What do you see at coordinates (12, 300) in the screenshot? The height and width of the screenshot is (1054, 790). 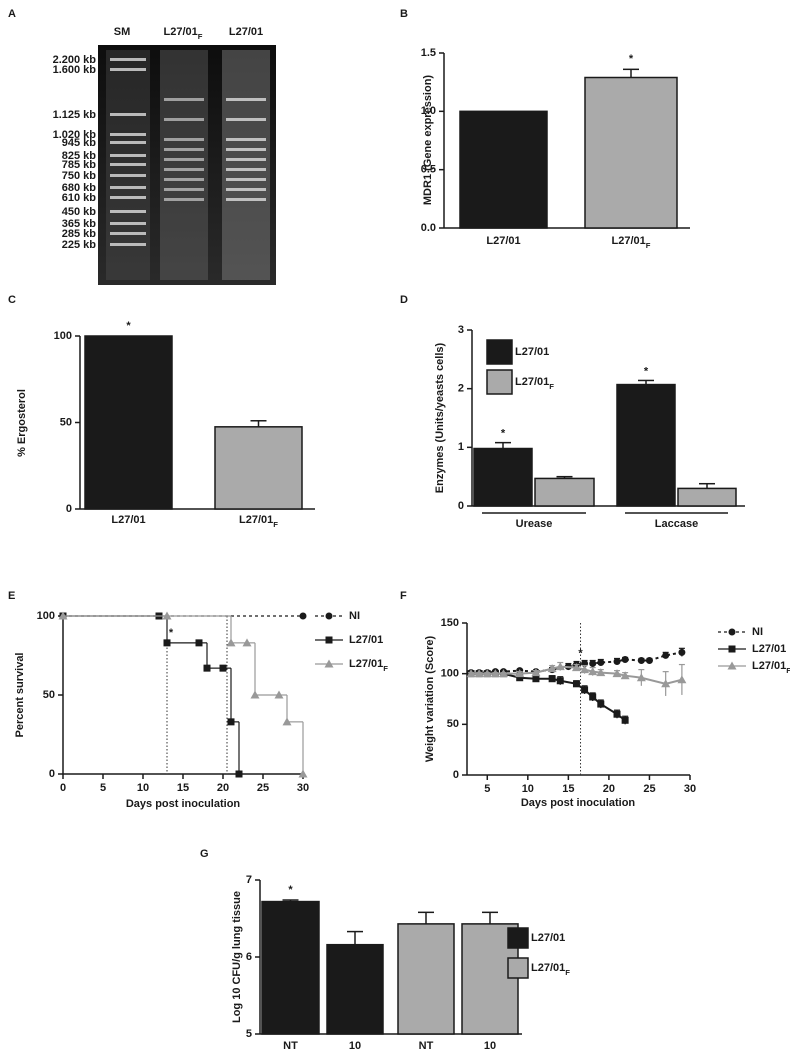 I see `panel-label: C` at bounding box center [12, 300].